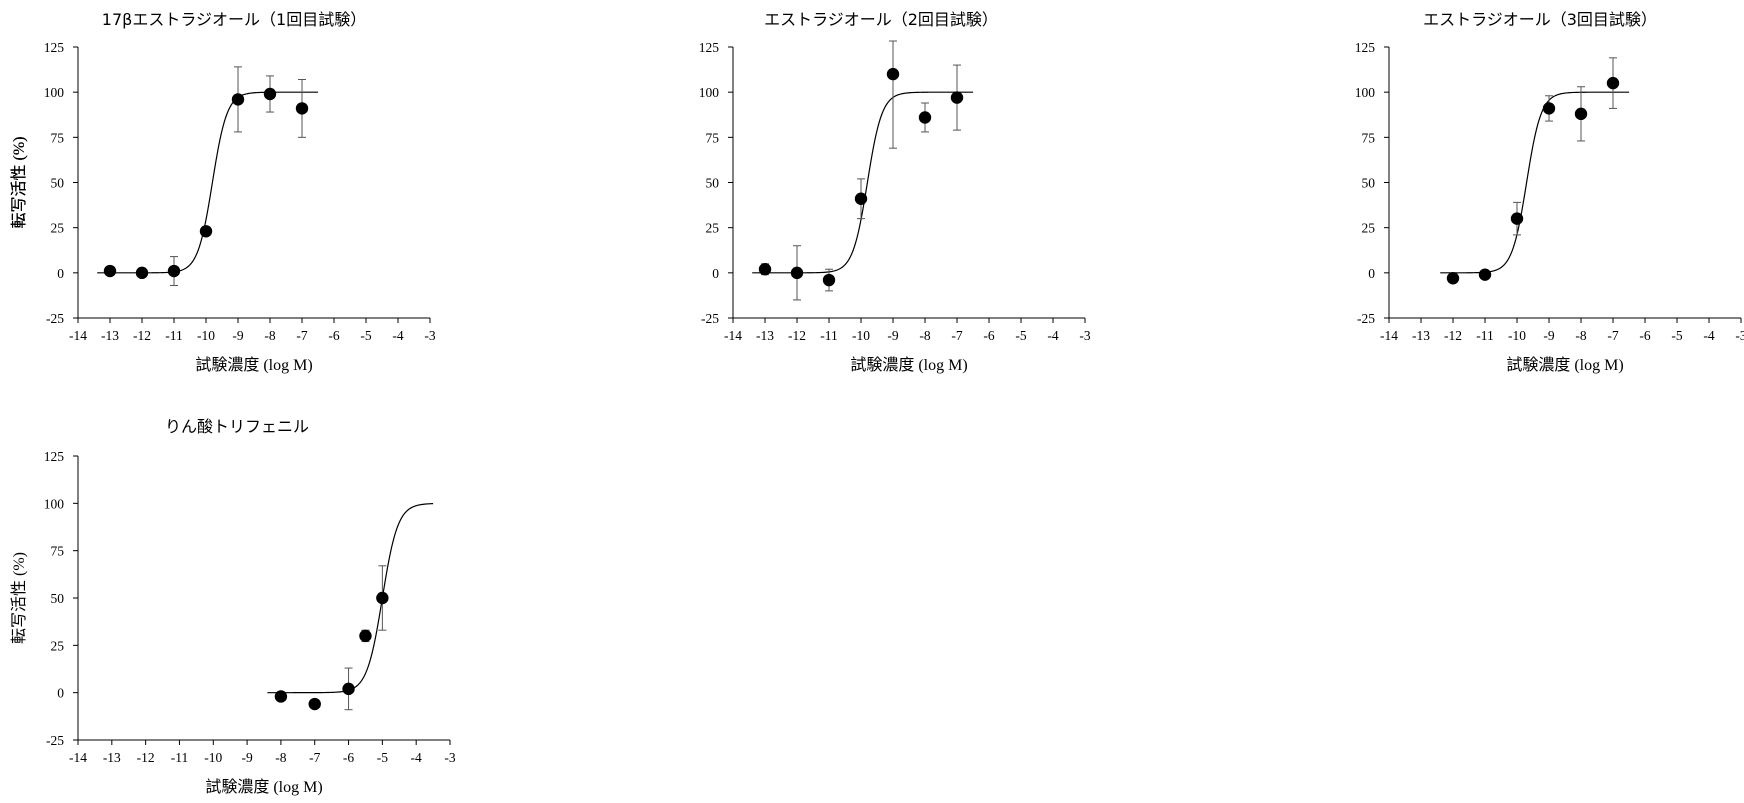 The width and height of the screenshot is (1744, 803). I want to click on chart-title: 17βエストラジオール（1回目試験）, so click(234, 19).